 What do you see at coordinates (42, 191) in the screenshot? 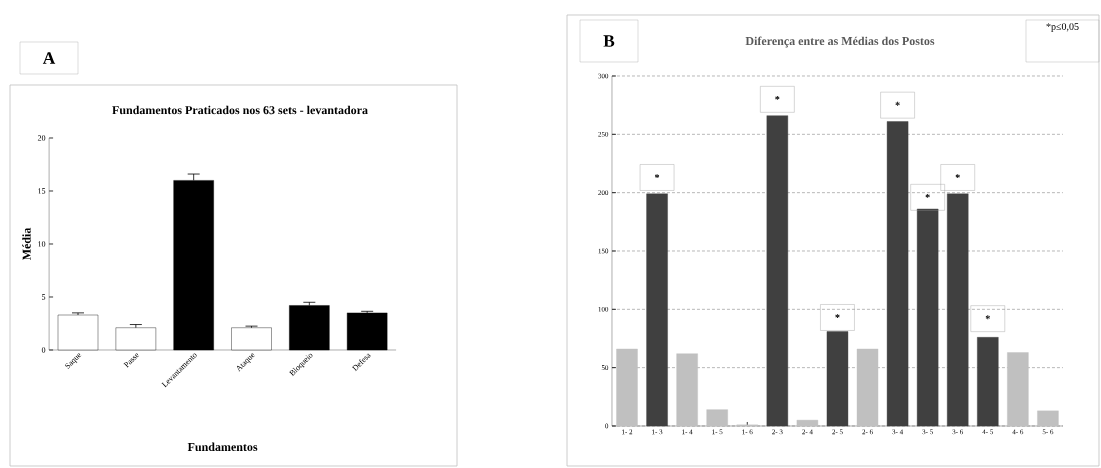
I see `y-tick-label: 15` at bounding box center [42, 191].